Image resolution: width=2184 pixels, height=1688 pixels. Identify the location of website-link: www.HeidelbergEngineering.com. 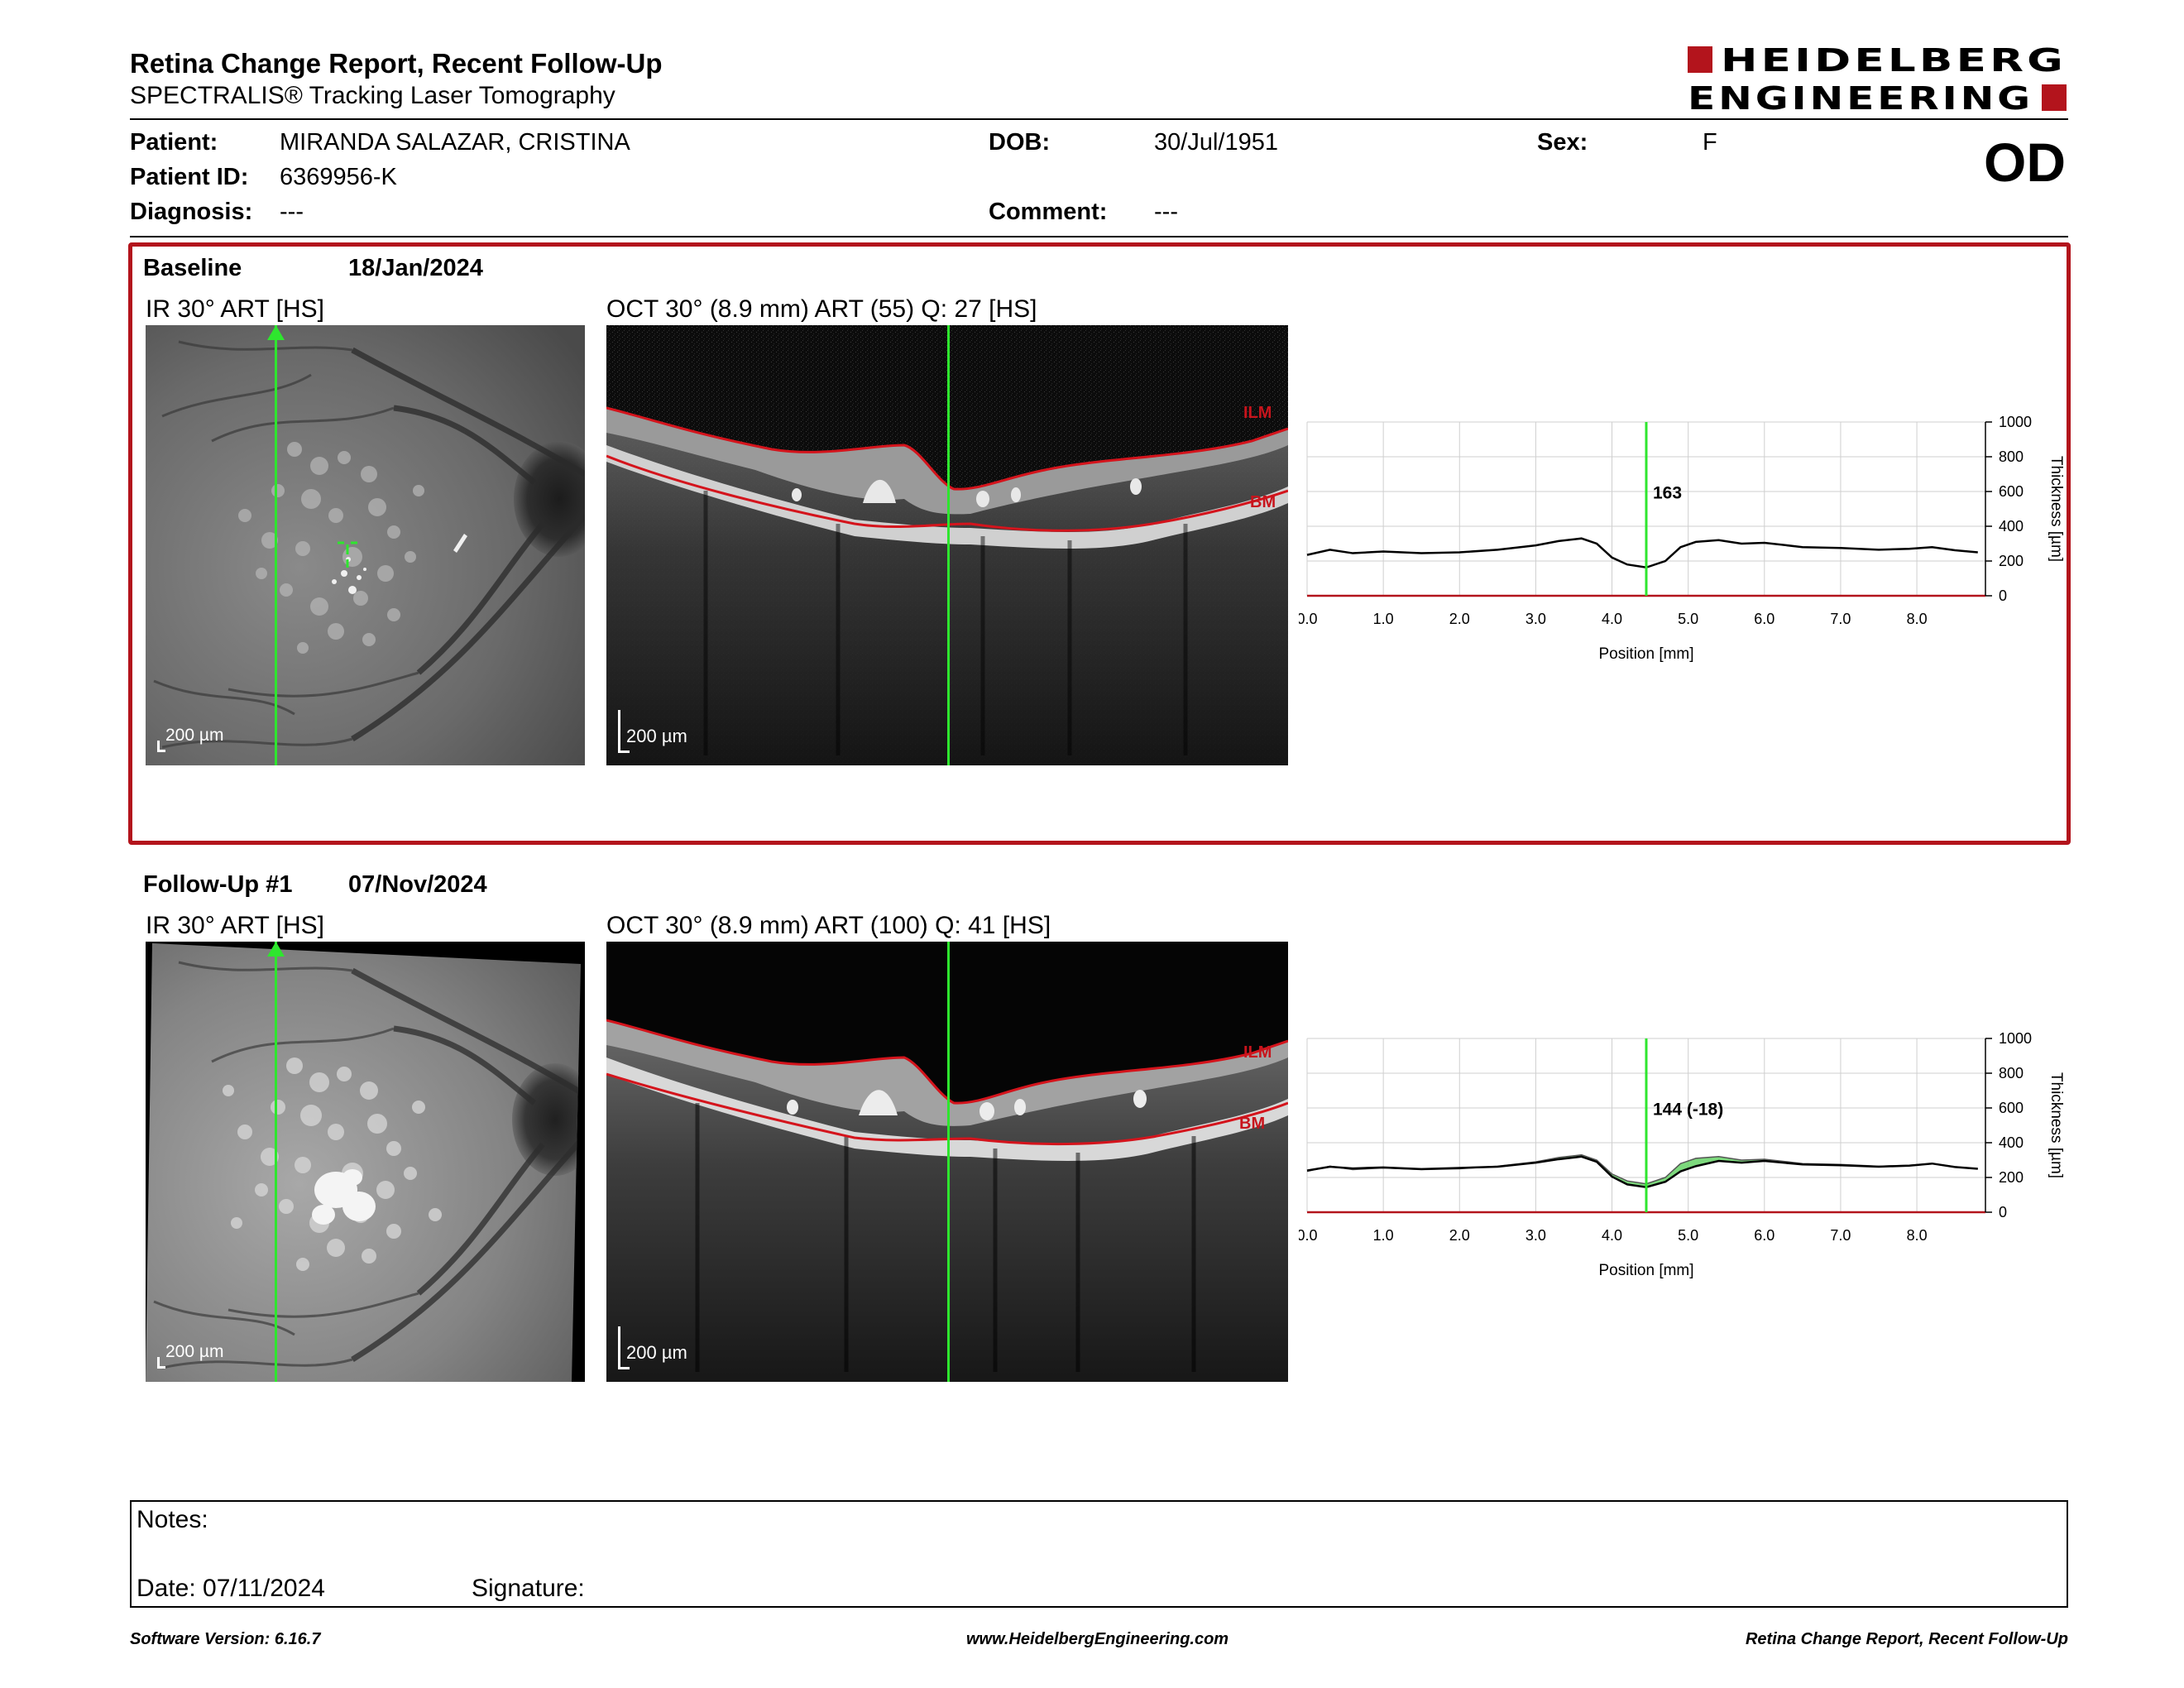
(1097, 1639).